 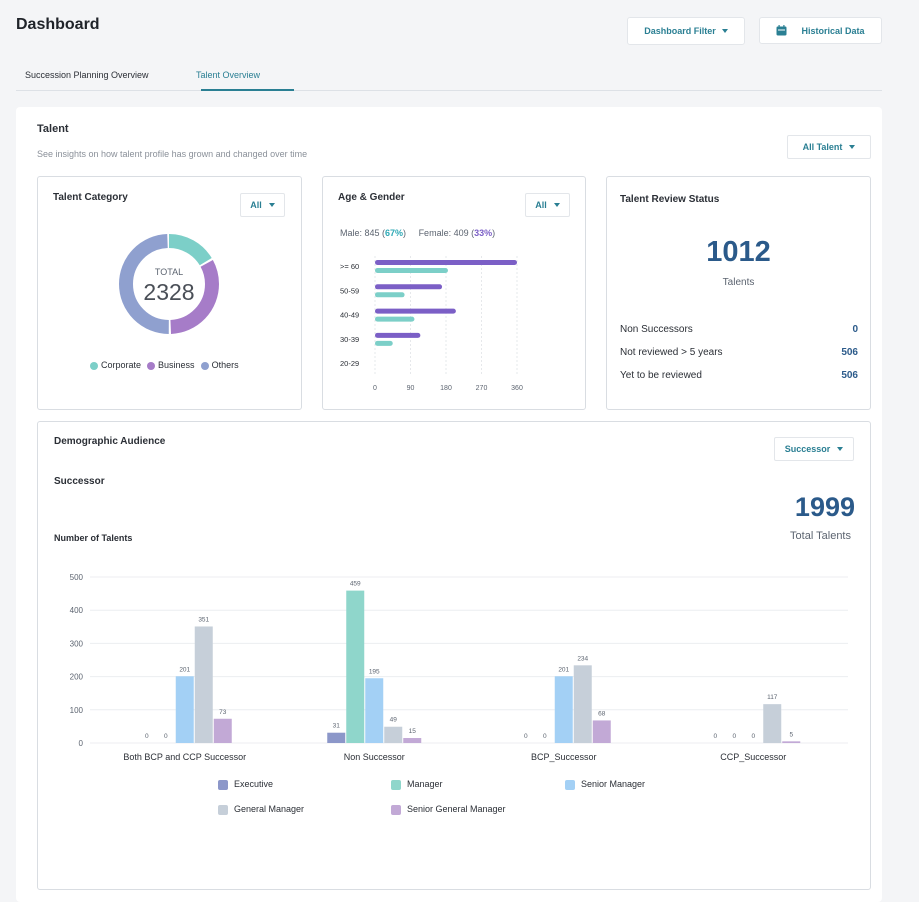 What do you see at coordinates (791, 734) in the screenshot?
I see `bar-value-label: 5` at bounding box center [791, 734].